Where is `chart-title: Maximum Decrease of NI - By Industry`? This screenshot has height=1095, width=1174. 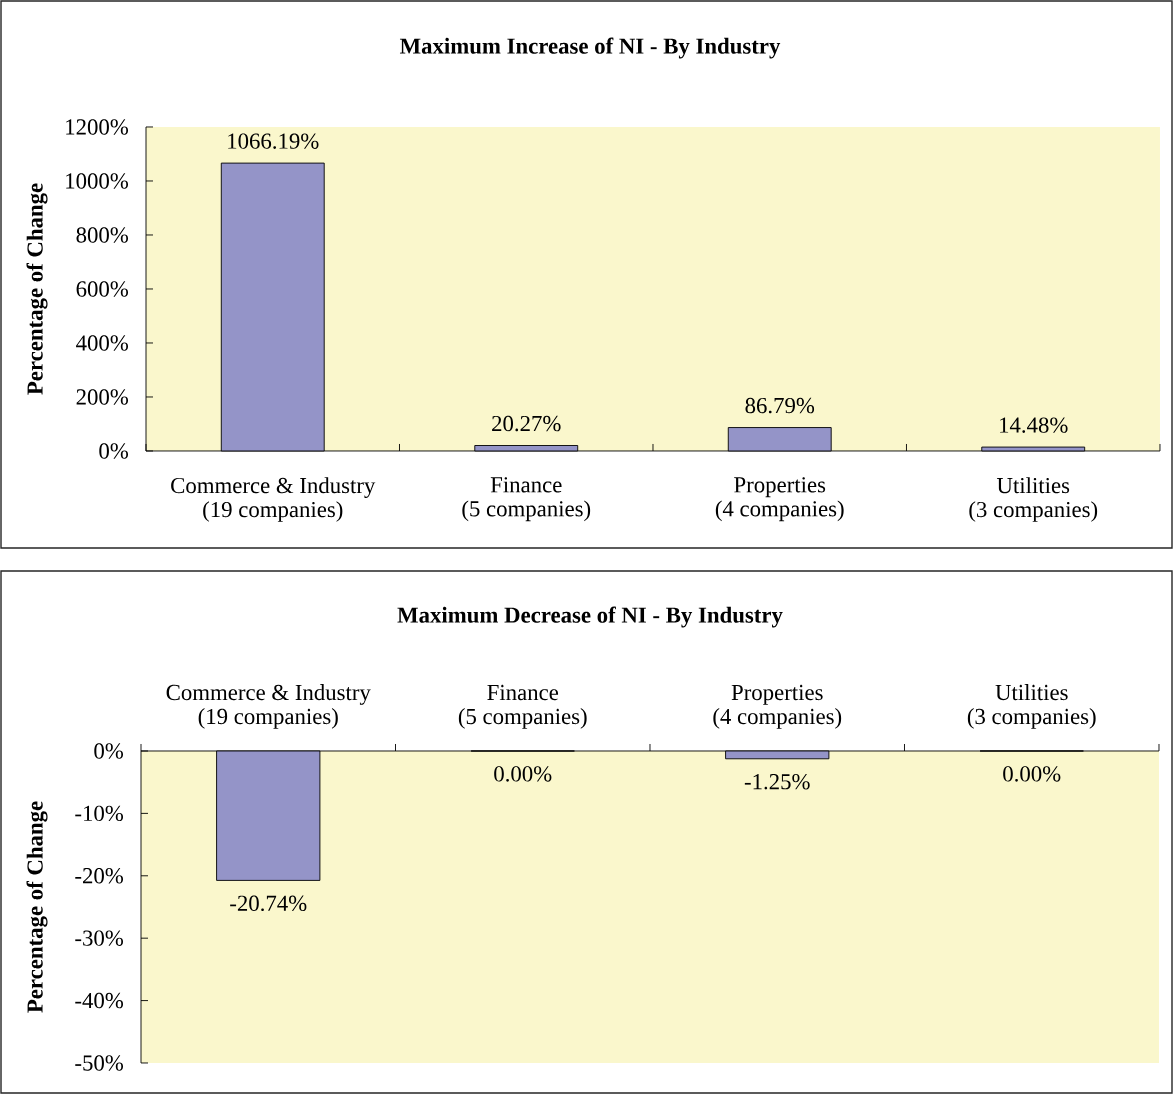 chart-title: Maximum Decrease of NI - By Industry is located at coordinates (590, 617).